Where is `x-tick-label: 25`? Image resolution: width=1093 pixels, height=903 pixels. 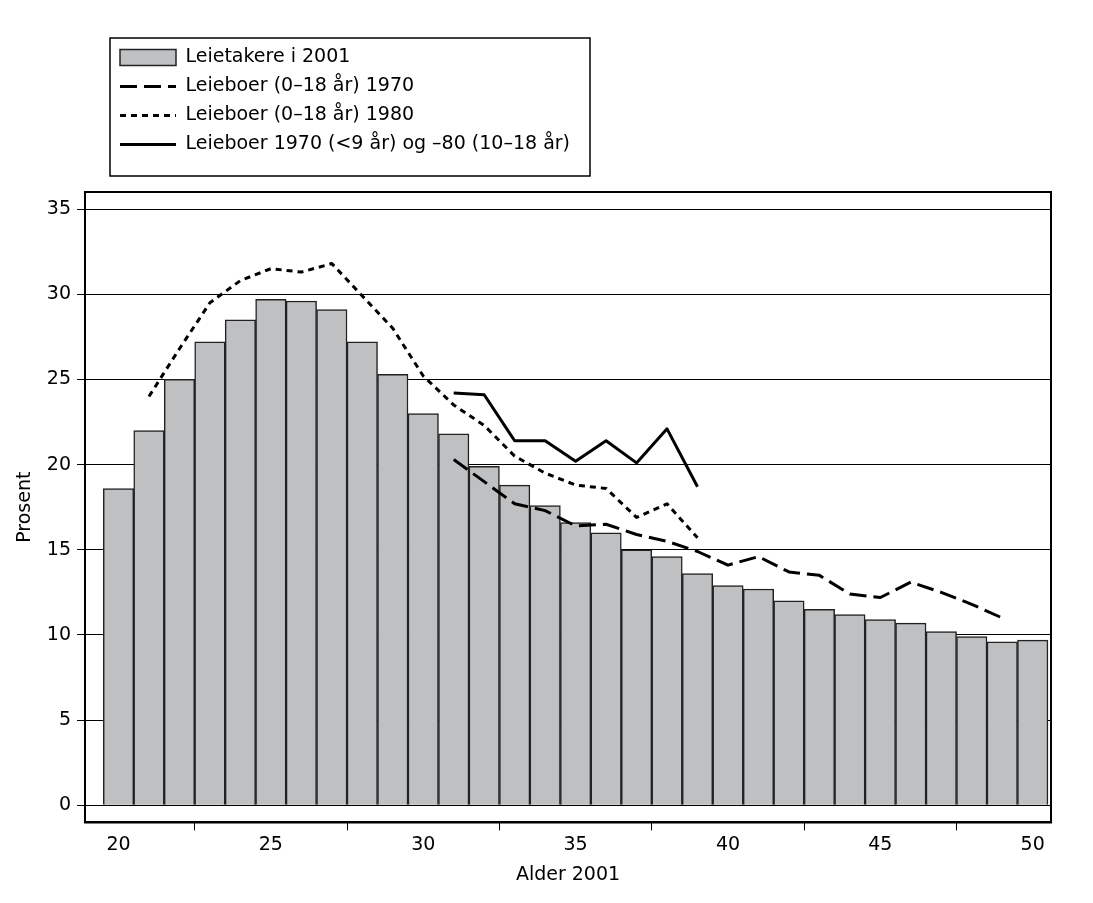
x-tick-label: 25 is located at coordinates (270, 842).